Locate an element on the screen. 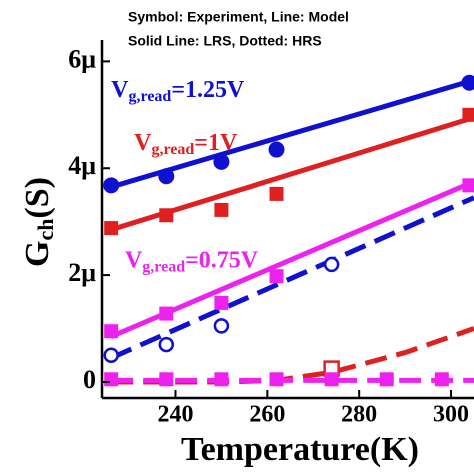 The width and height of the screenshot is (474, 474). header-text: Symbol: Experiment, Line: Model is located at coordinates (238, 17).